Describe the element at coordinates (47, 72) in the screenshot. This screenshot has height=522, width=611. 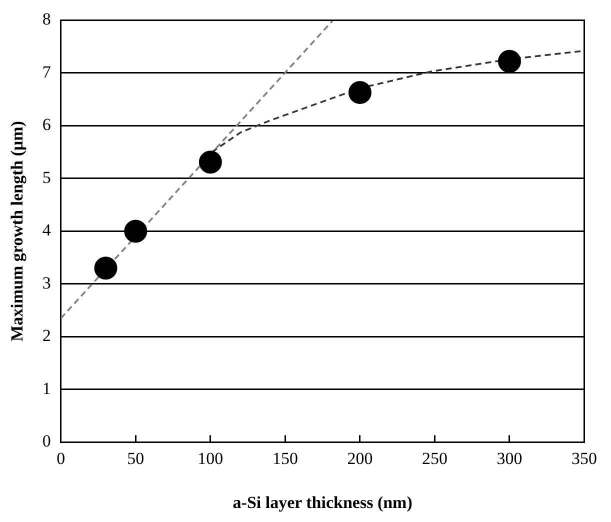
I see `y-tick-label: 7` at that location.